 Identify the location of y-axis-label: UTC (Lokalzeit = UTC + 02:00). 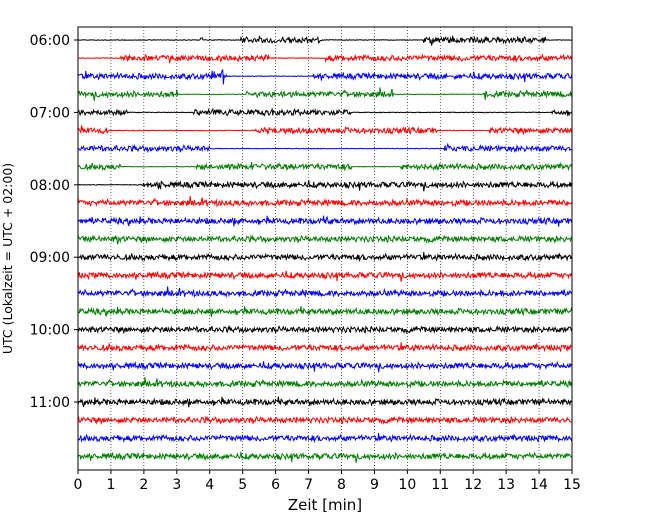
(7, 258).